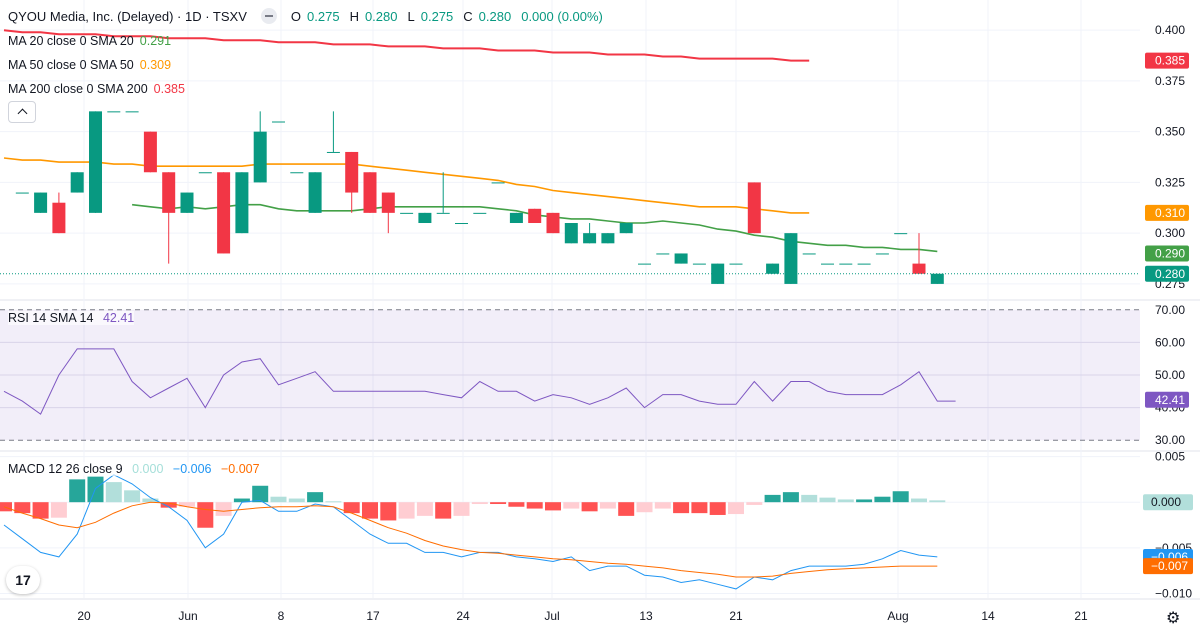 Image resolution: width=1200 pixels, height=635 pixels. I want to click on macd-badge, so click(1168, 566).